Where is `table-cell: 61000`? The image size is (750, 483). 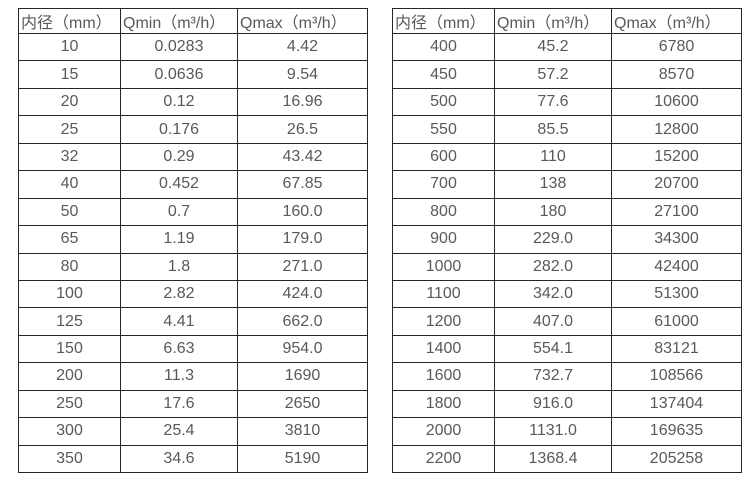 table-cell: 61000 is located at coordinates (676, 321).